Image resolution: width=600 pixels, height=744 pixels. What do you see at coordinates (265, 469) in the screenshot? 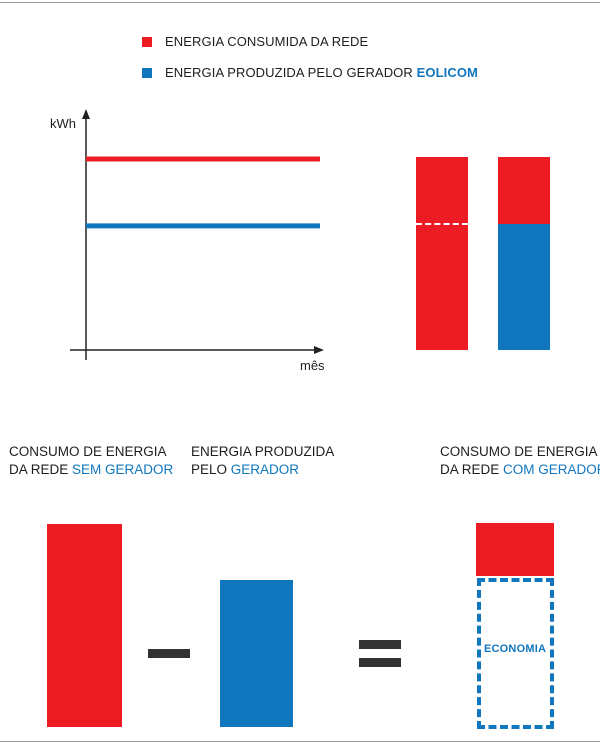
I see `caption-produced-accent: GERADOR` at bounding box center [265, 469].